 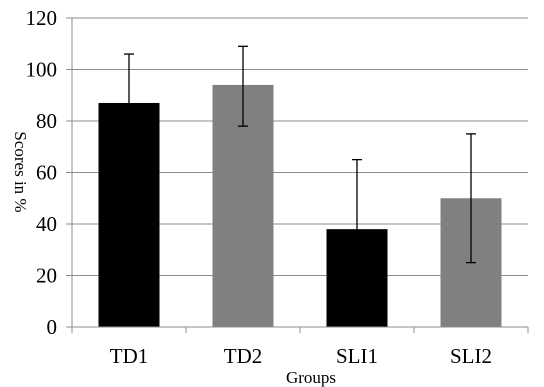 I want to click on y-tick-labels: 0 20 40 60 80 100 120, so click(x=49, y=172).